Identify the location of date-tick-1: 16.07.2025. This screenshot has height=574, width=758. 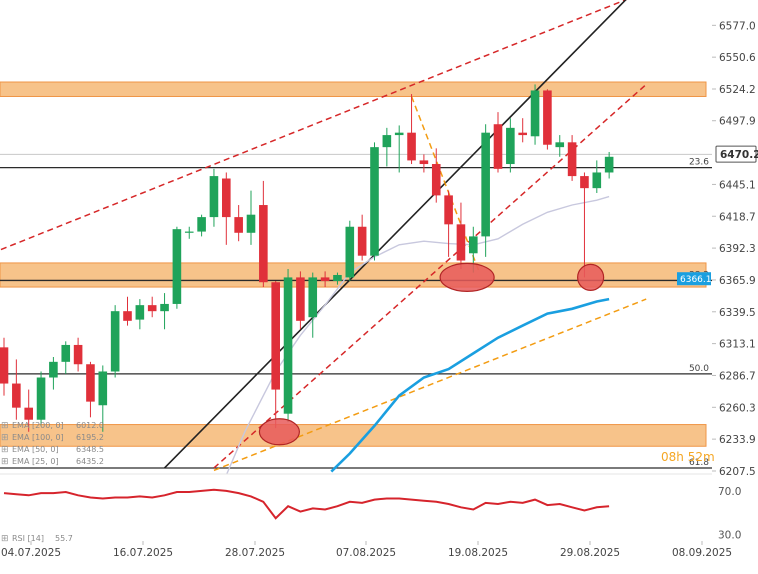
(143, 553).